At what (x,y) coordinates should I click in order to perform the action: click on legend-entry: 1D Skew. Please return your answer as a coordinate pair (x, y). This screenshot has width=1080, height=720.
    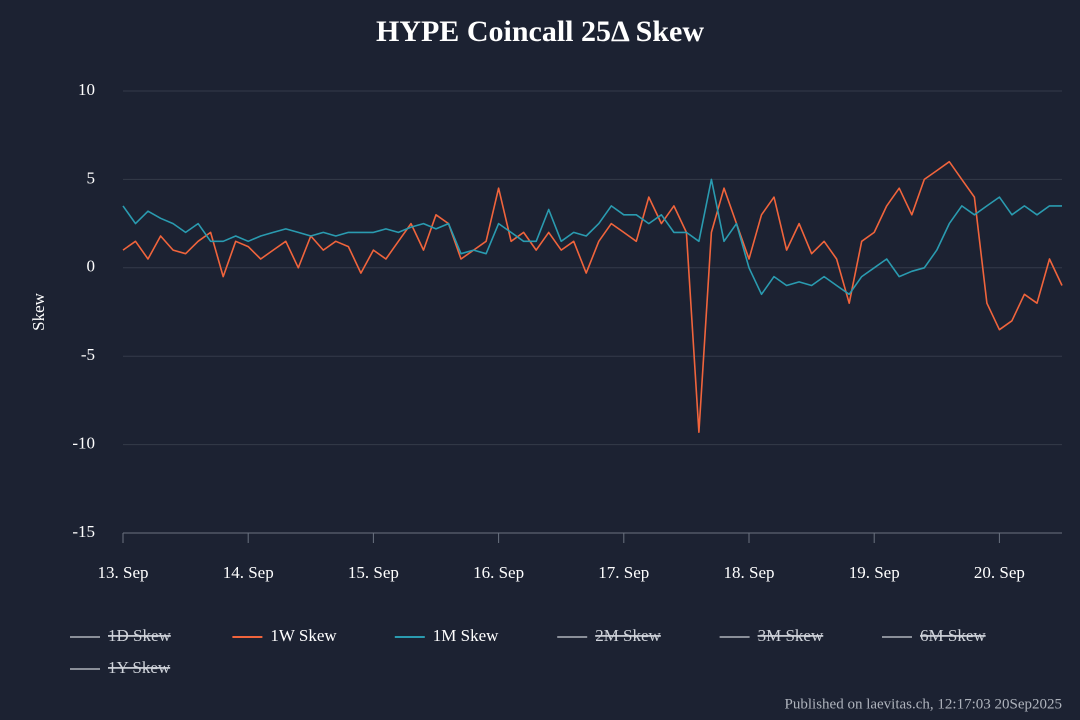
    Looking at the image, I should click on (140, 635).